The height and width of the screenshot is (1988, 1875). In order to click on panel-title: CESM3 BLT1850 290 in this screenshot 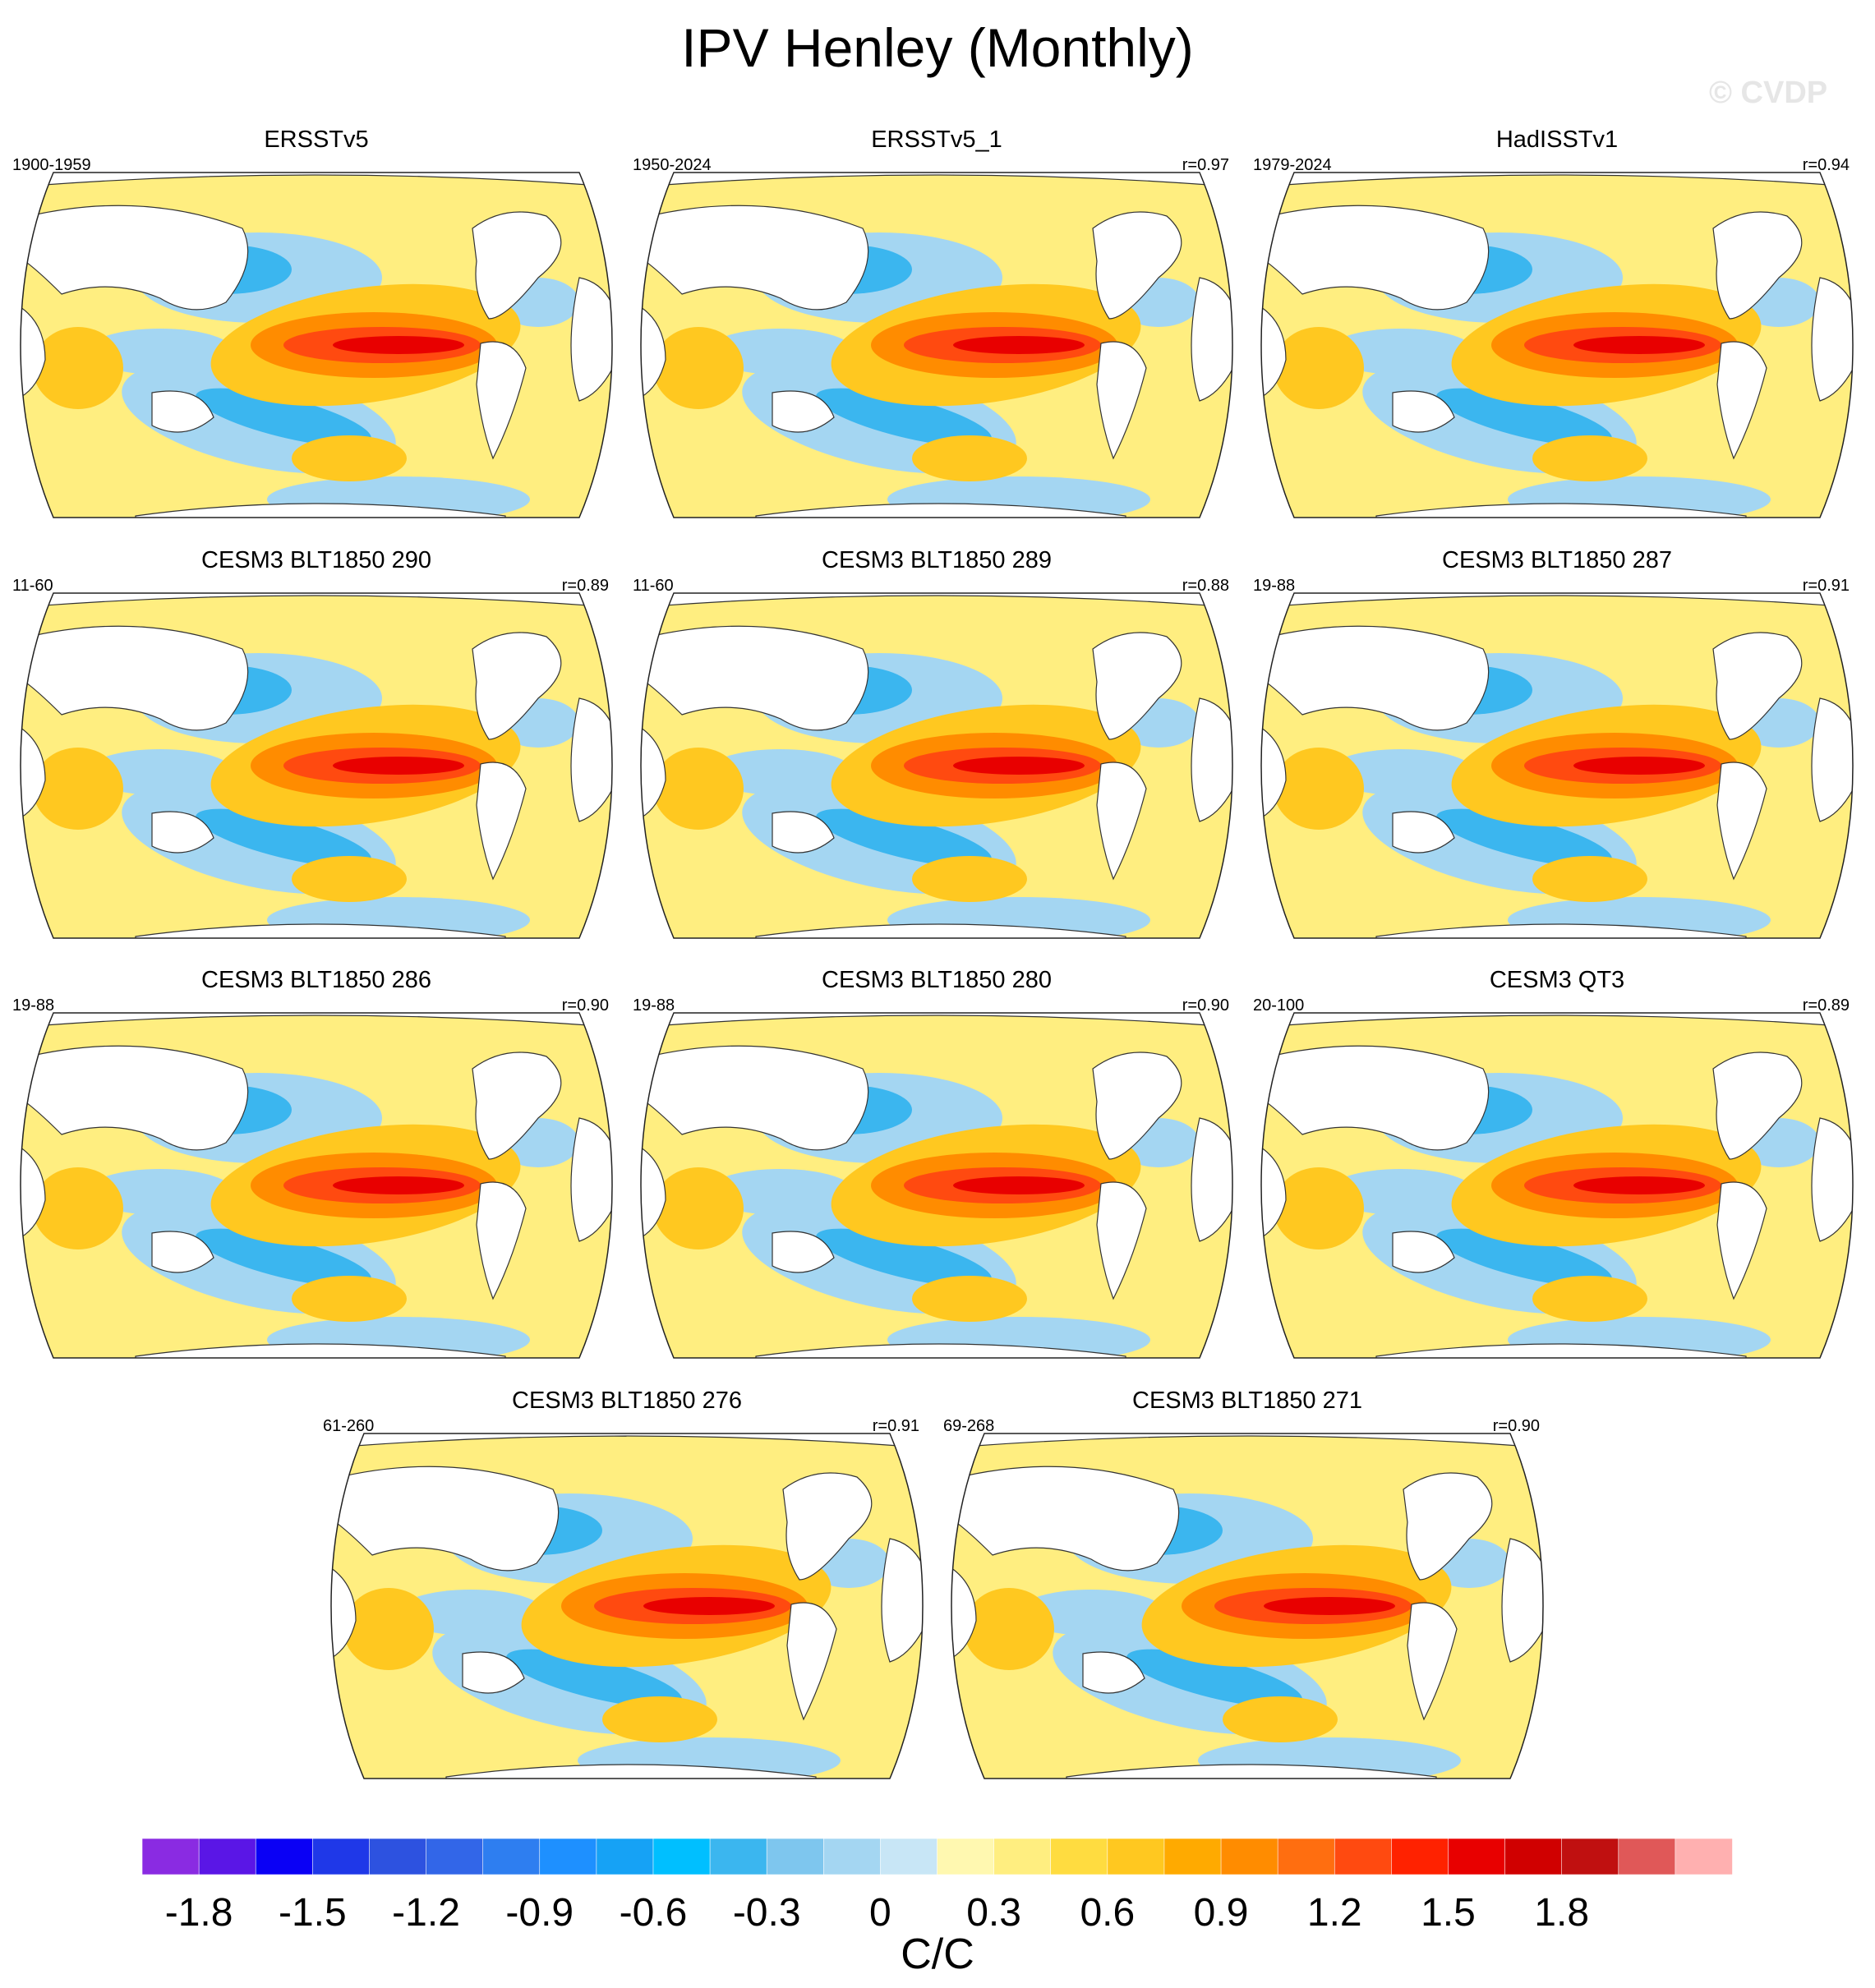, I will do `click(316, 560)`.